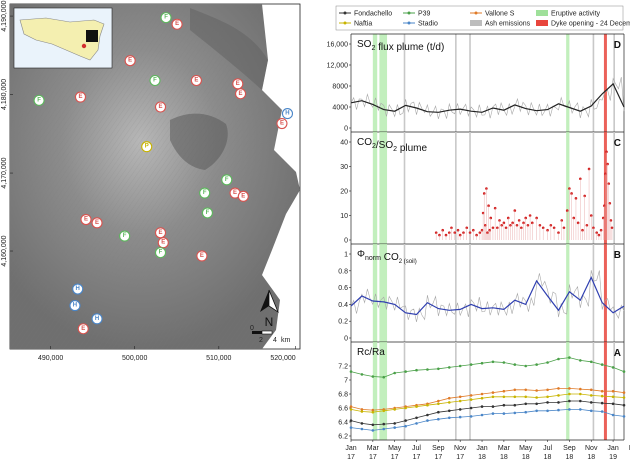 The height and width of the screenshot is (462, 630). What do you see at coordinates (591, 448) in the screenshot?
I see `x-tick-month: Nov` at bounding box center [591, 448].